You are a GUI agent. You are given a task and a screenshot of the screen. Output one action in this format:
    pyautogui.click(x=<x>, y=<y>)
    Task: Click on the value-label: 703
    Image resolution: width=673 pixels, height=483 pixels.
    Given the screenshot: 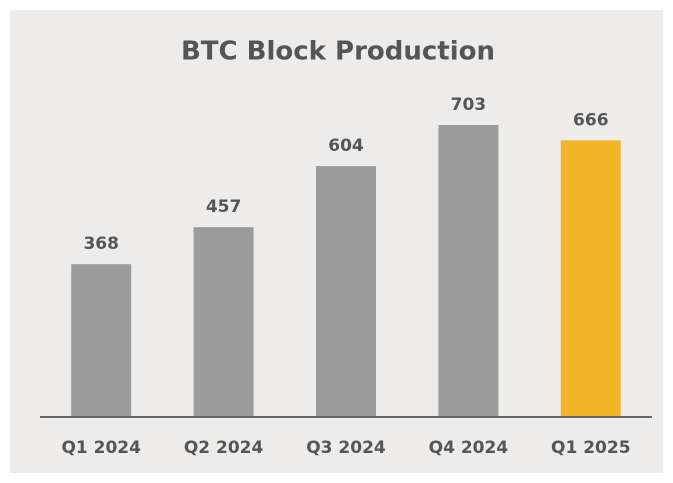 What is the action you would take?
    pyautogui.click(x=469, y=105)
    